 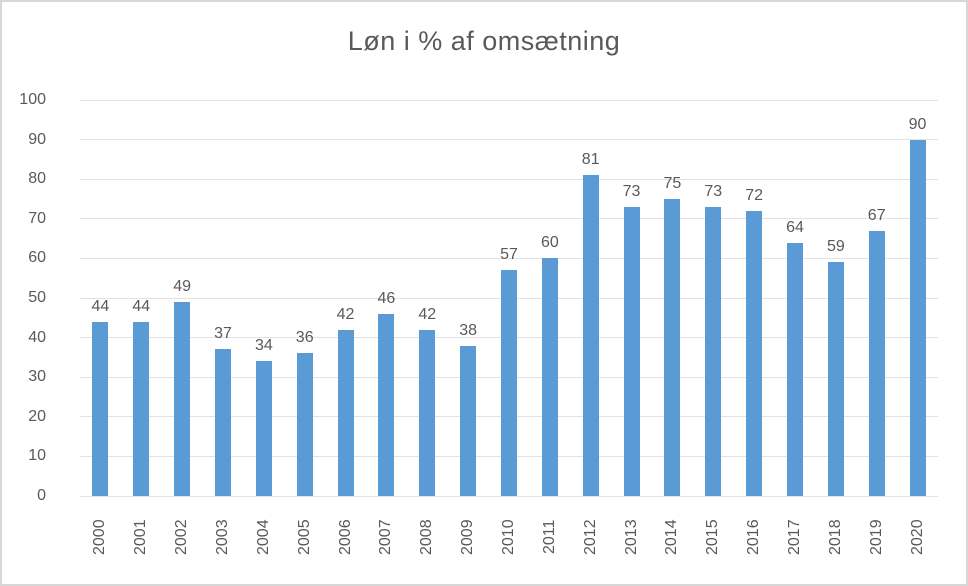 What do you see at coordinates (754, 195) in the screenshot?
I see `data-label: 72` at bounding box center [754, 195].